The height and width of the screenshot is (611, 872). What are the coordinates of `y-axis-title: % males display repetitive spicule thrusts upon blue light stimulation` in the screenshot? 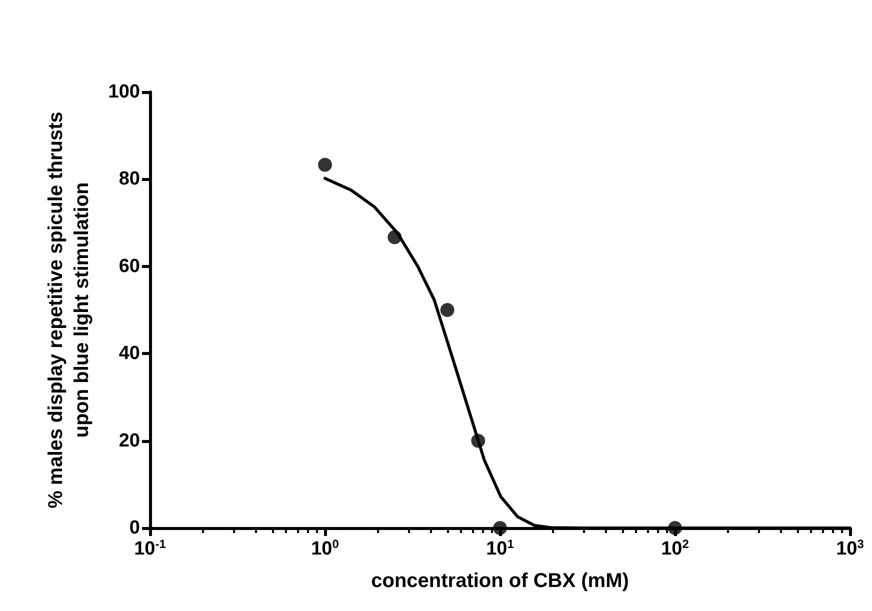 It's located at (69, 310).